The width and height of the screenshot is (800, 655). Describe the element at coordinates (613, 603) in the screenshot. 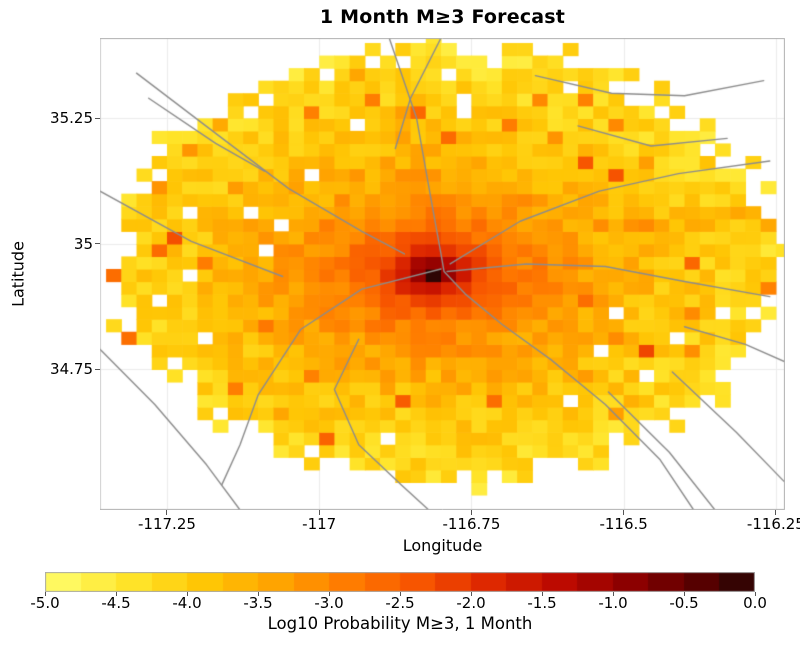

I see `colorbar-tick-label: -1.0` at that location.